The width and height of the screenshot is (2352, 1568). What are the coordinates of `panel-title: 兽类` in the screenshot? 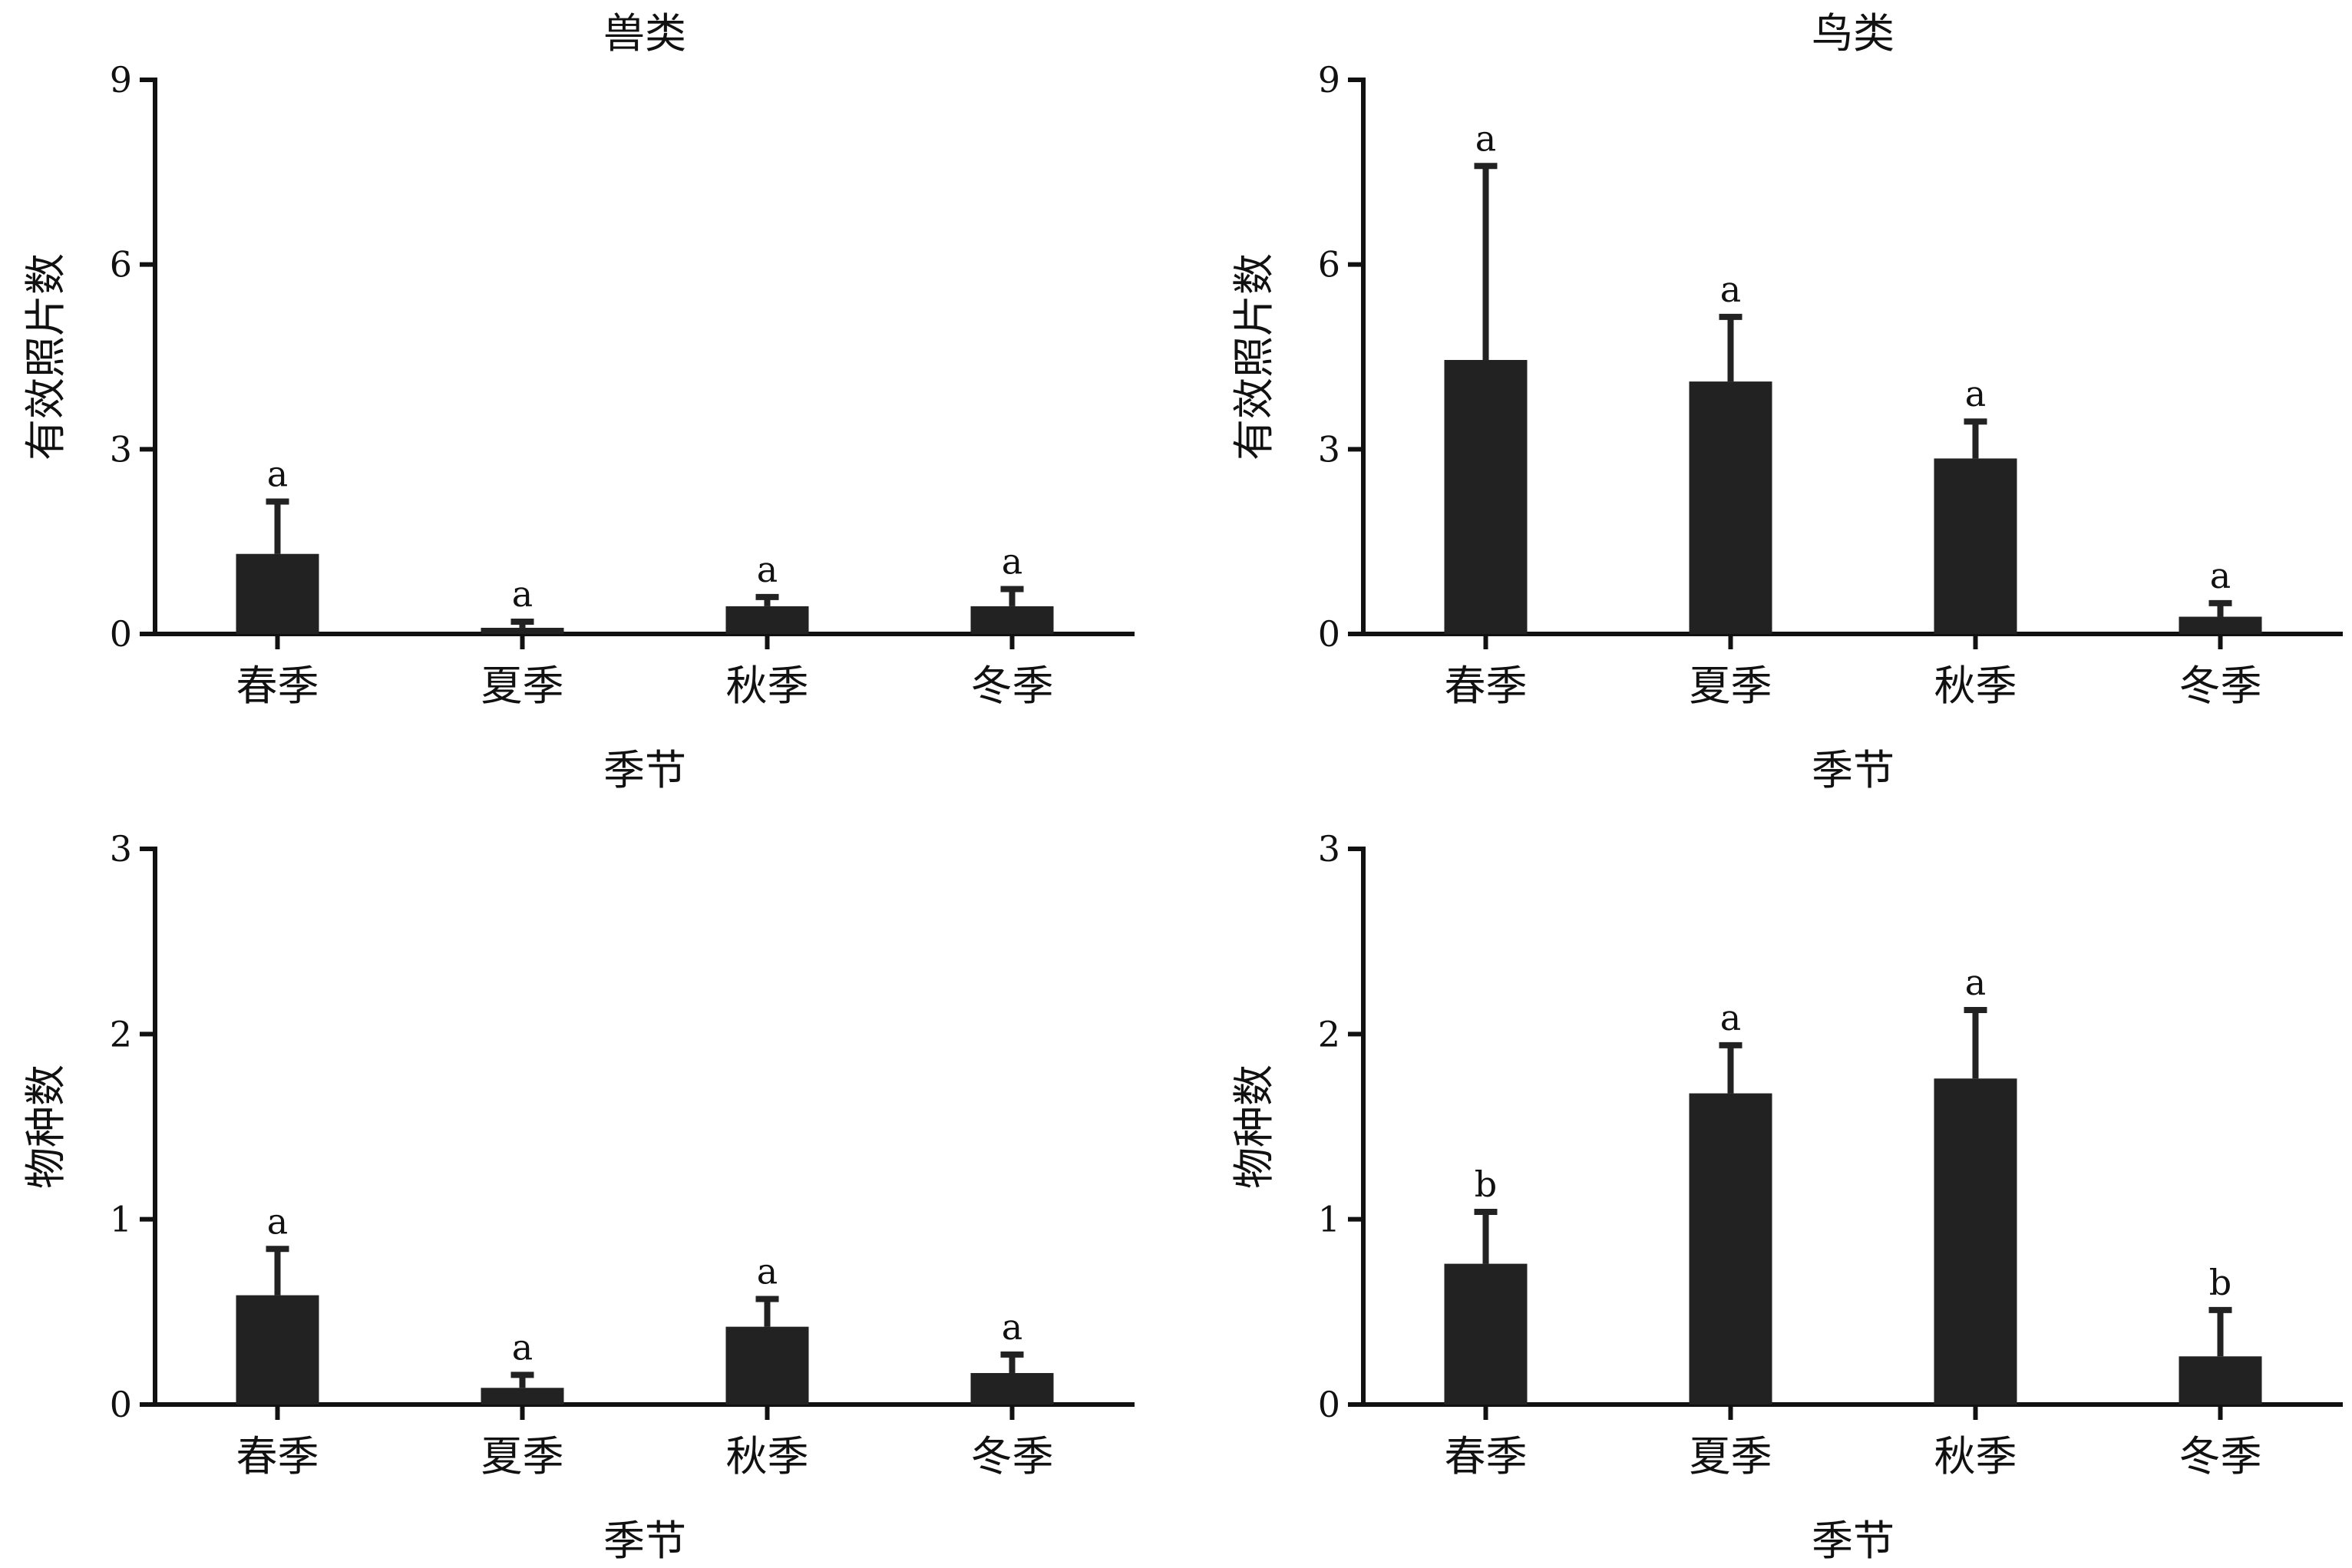 It's located at (644, 33).